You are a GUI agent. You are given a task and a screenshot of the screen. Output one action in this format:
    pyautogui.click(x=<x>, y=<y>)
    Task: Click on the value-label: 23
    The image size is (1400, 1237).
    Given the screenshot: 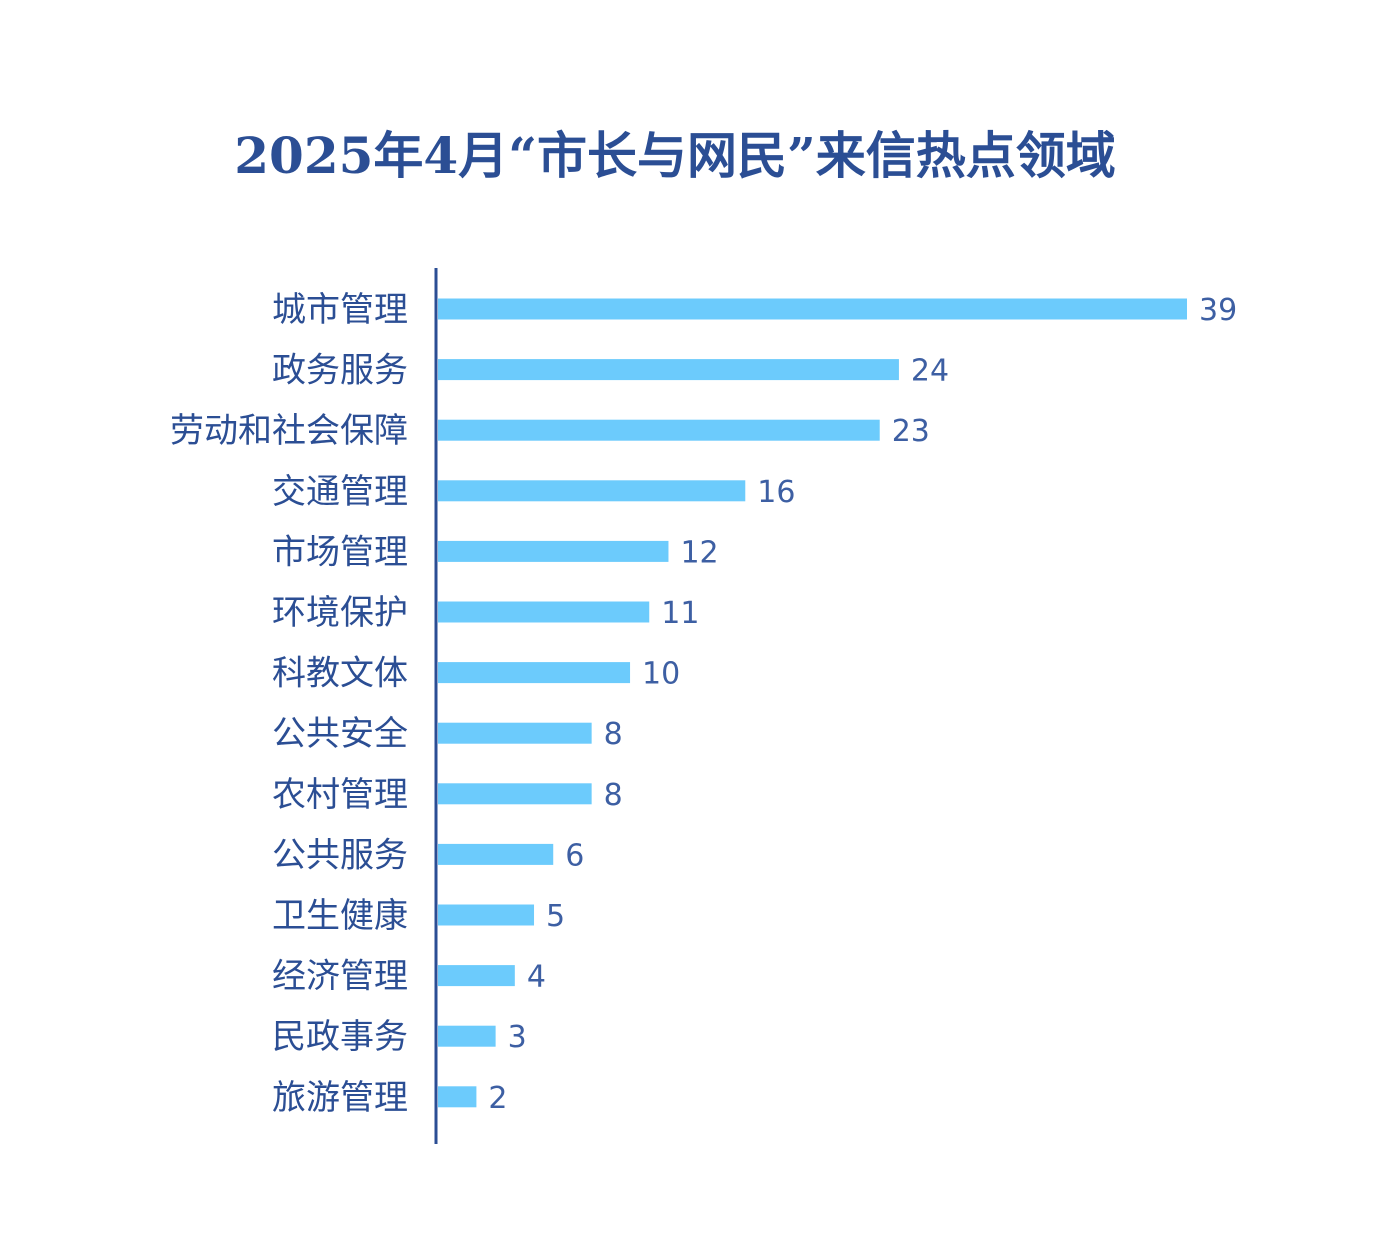 What is the action you would take?
    pyautogui.click(x=911, y=431)
    